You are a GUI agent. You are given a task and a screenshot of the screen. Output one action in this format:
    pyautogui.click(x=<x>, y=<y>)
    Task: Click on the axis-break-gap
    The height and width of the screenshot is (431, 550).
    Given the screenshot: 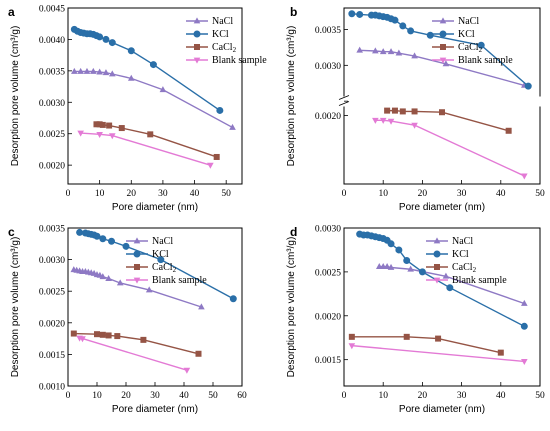 What is the action you would take?
    pyautogui.click(x=540, y=101)
    